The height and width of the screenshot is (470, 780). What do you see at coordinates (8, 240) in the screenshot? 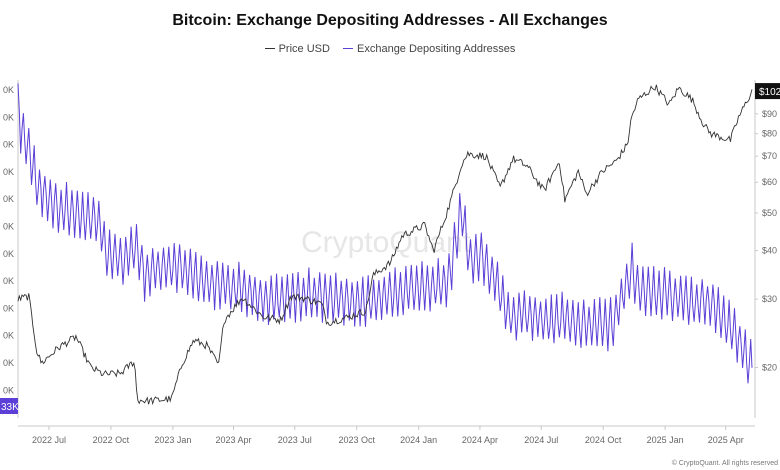
I see `left-axis: 0K 0K 0K 0K 0K 0K 0K 0K 0K 0K 0K 0K` at bounding box center [8, 240].